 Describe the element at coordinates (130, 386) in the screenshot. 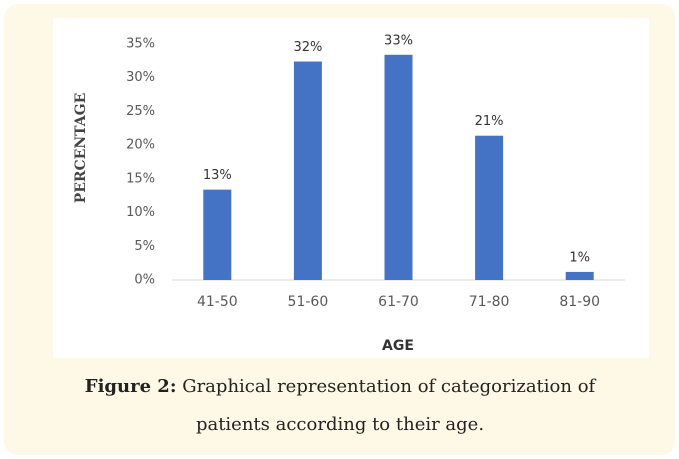

I see `caption-label: Figure 2:` at that location.